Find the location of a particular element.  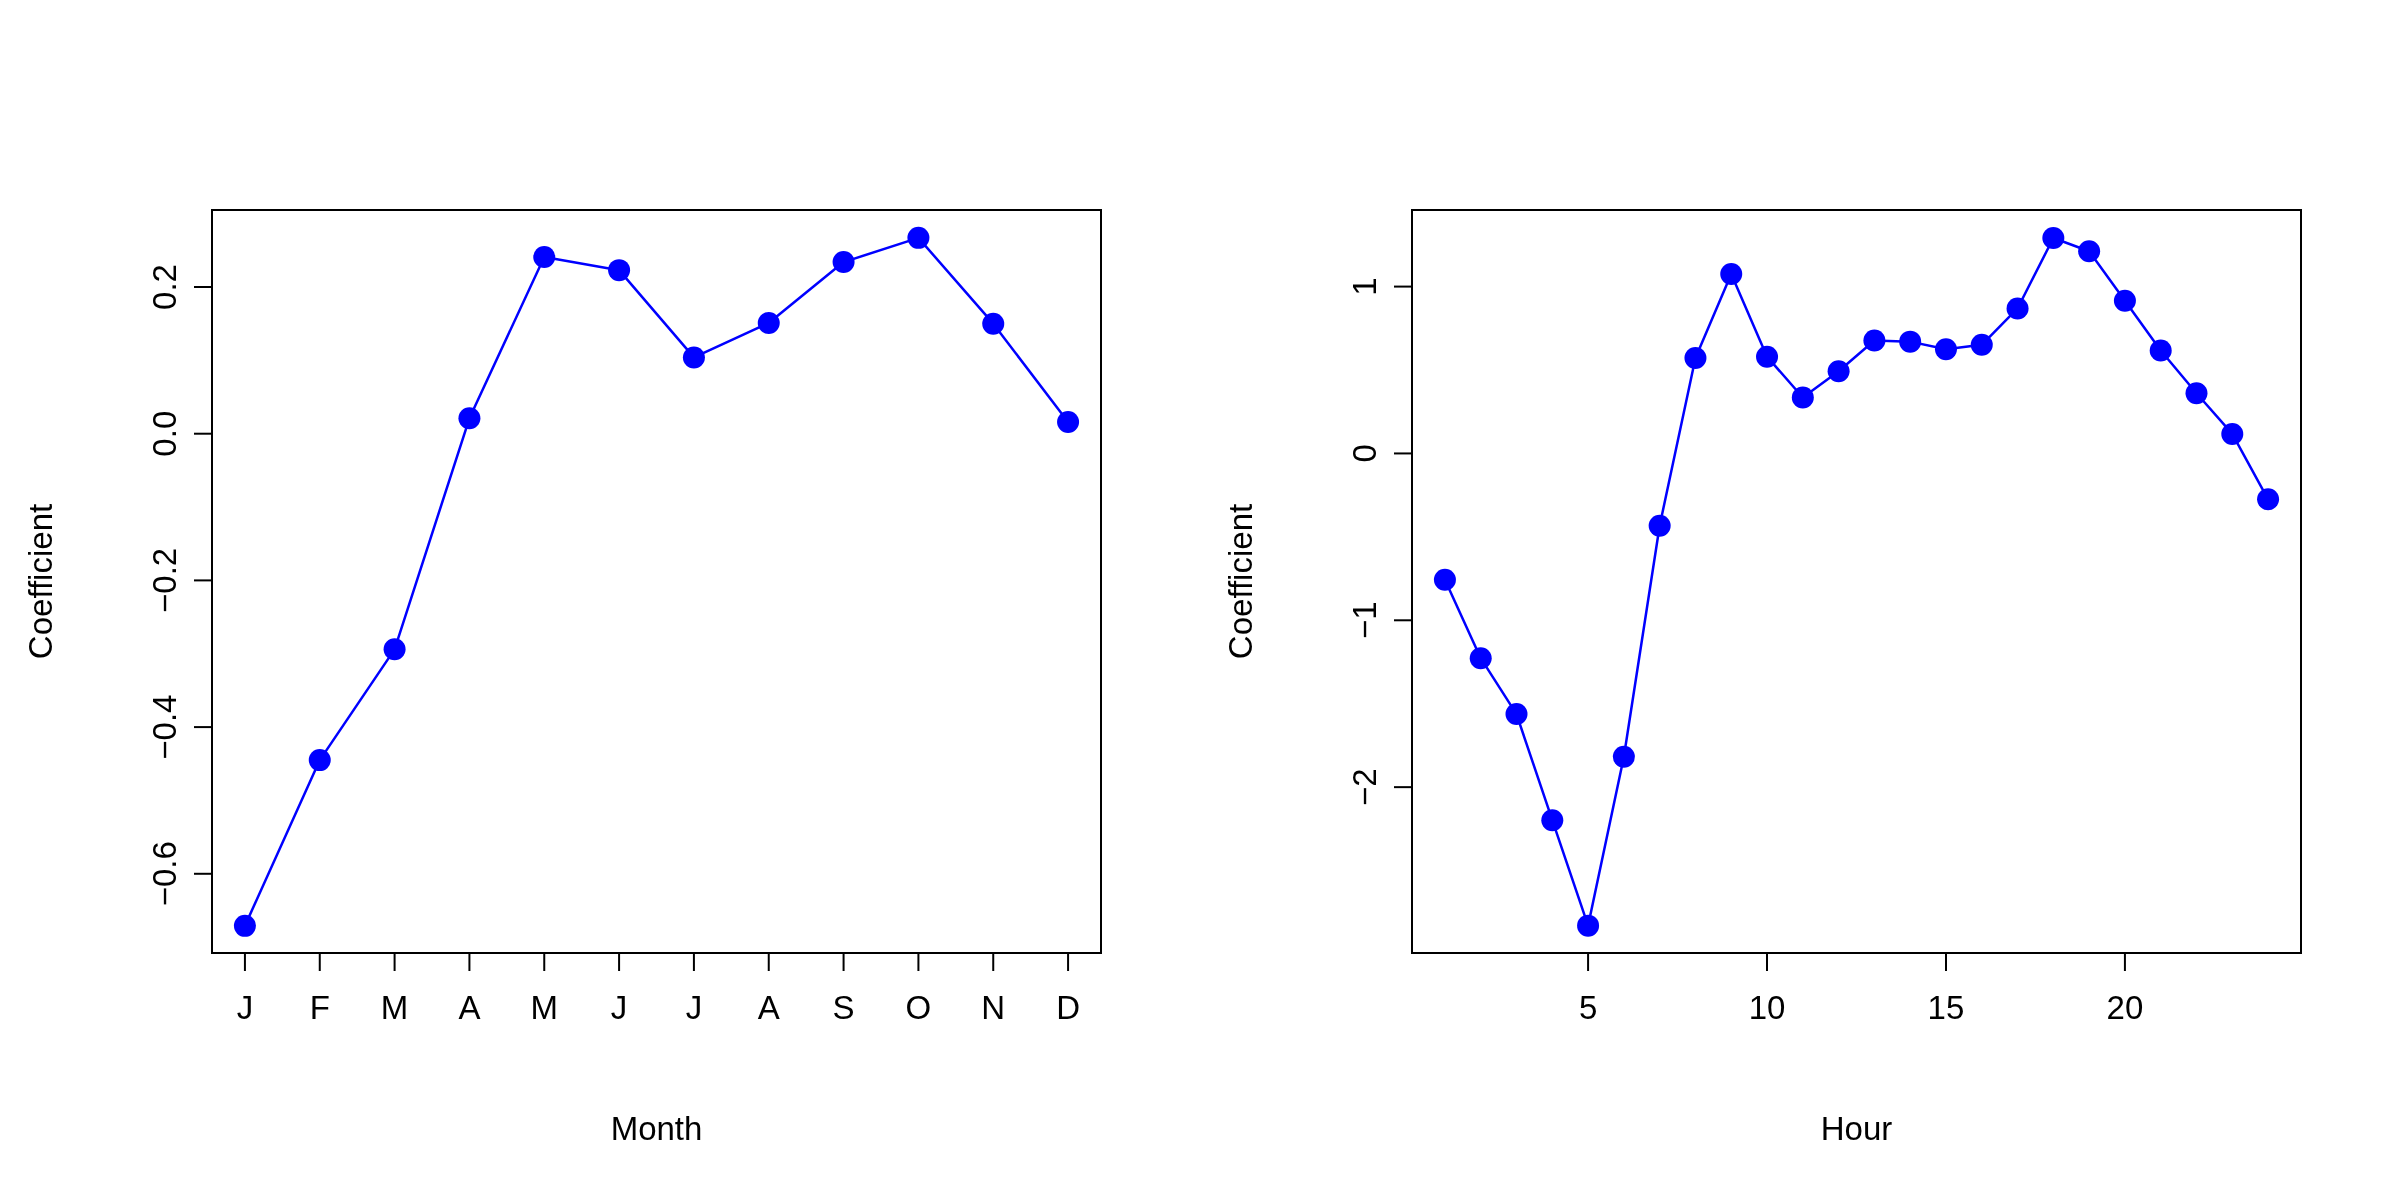

y-tick-label: −0.4 is located at coordinates (164, 727).